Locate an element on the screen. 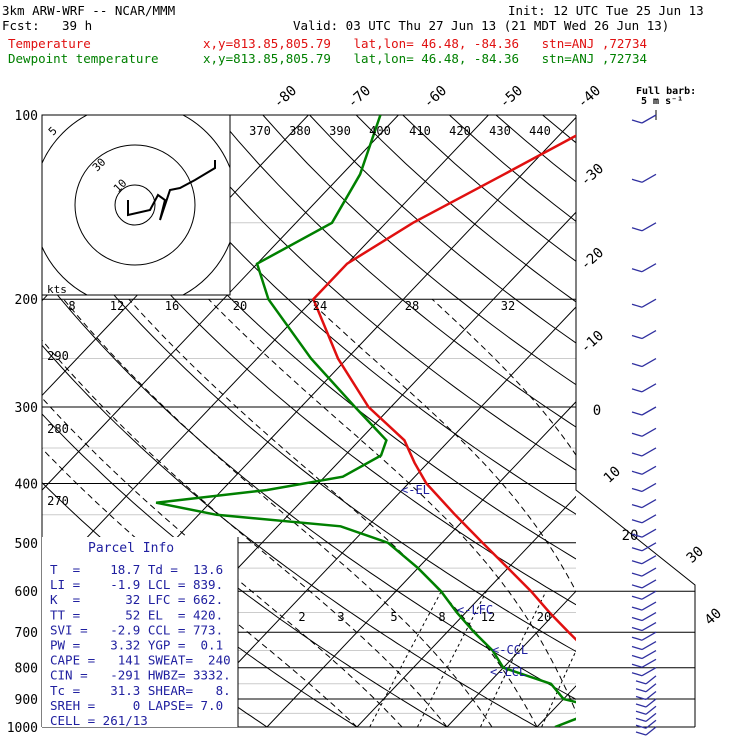  isotherm-label-0: -80 is located at coordinates (286, 97).